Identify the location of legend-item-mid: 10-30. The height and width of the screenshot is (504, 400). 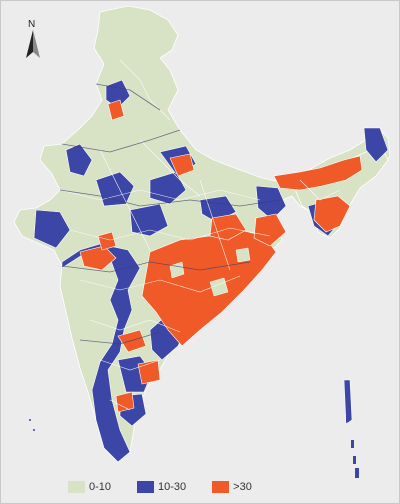
(161, 487).